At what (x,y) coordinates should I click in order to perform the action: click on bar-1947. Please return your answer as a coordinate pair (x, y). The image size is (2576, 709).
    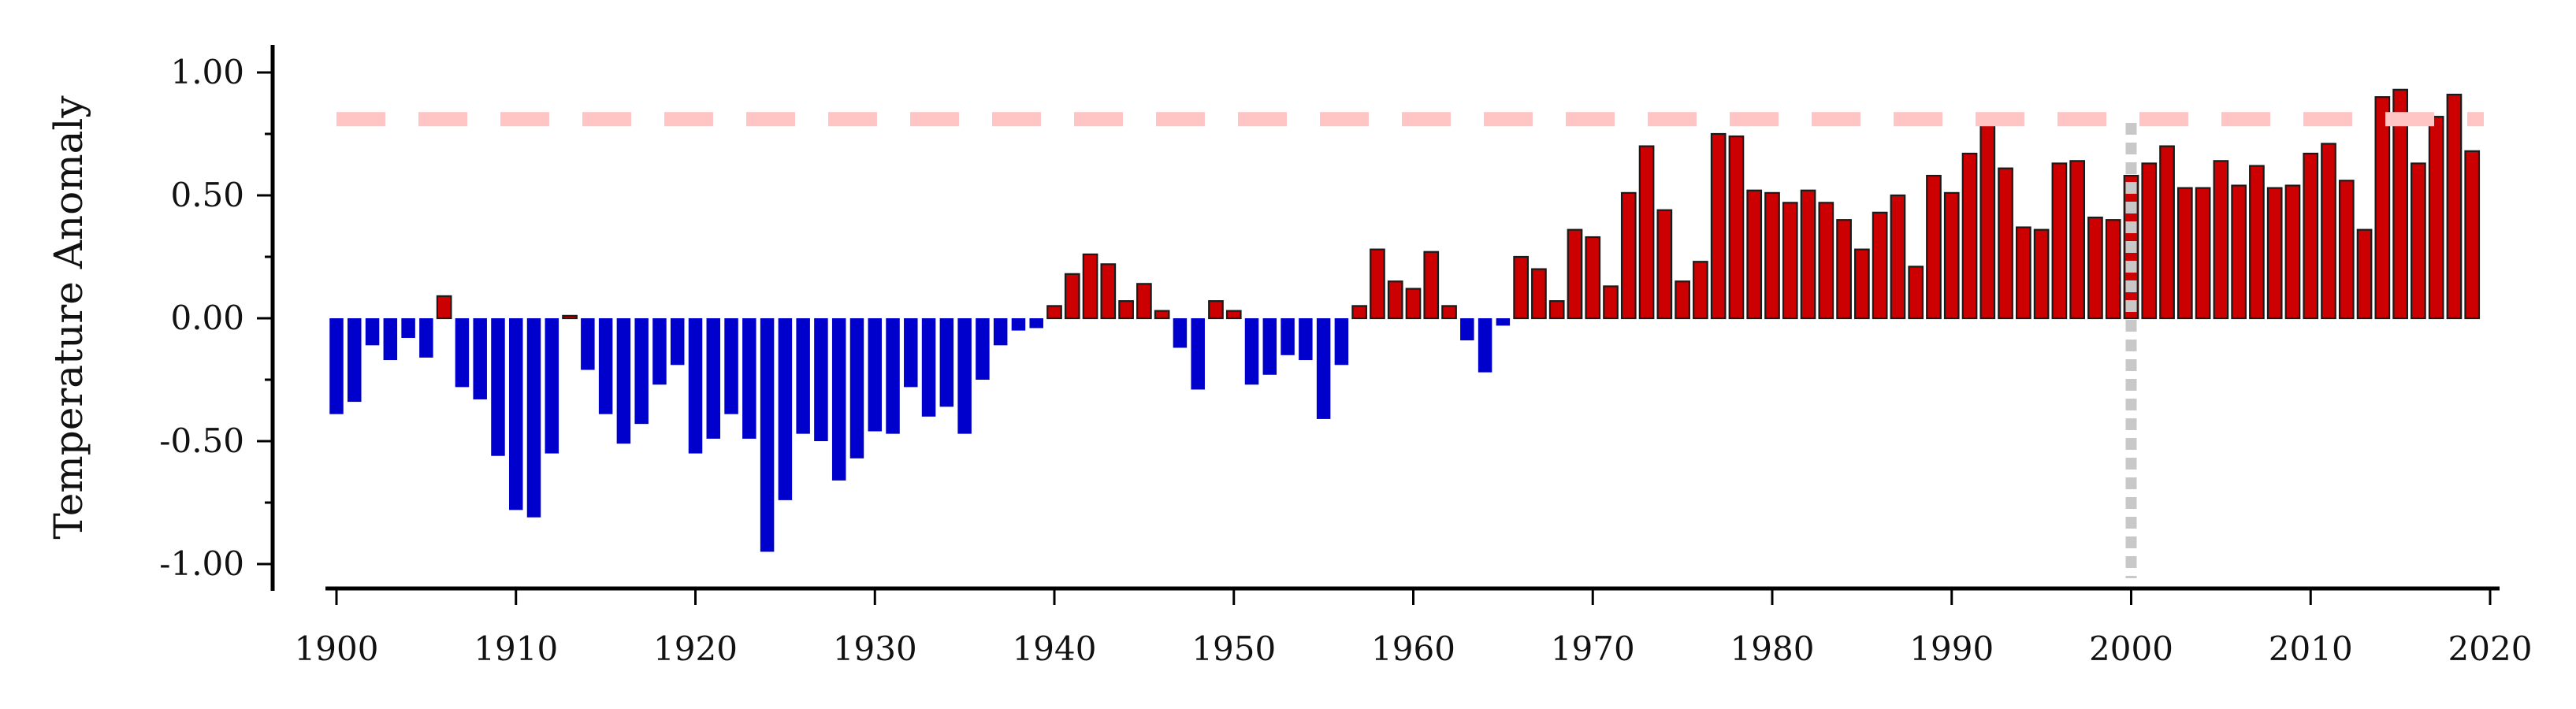
    Looking at the image, I should click on (1180, 333).